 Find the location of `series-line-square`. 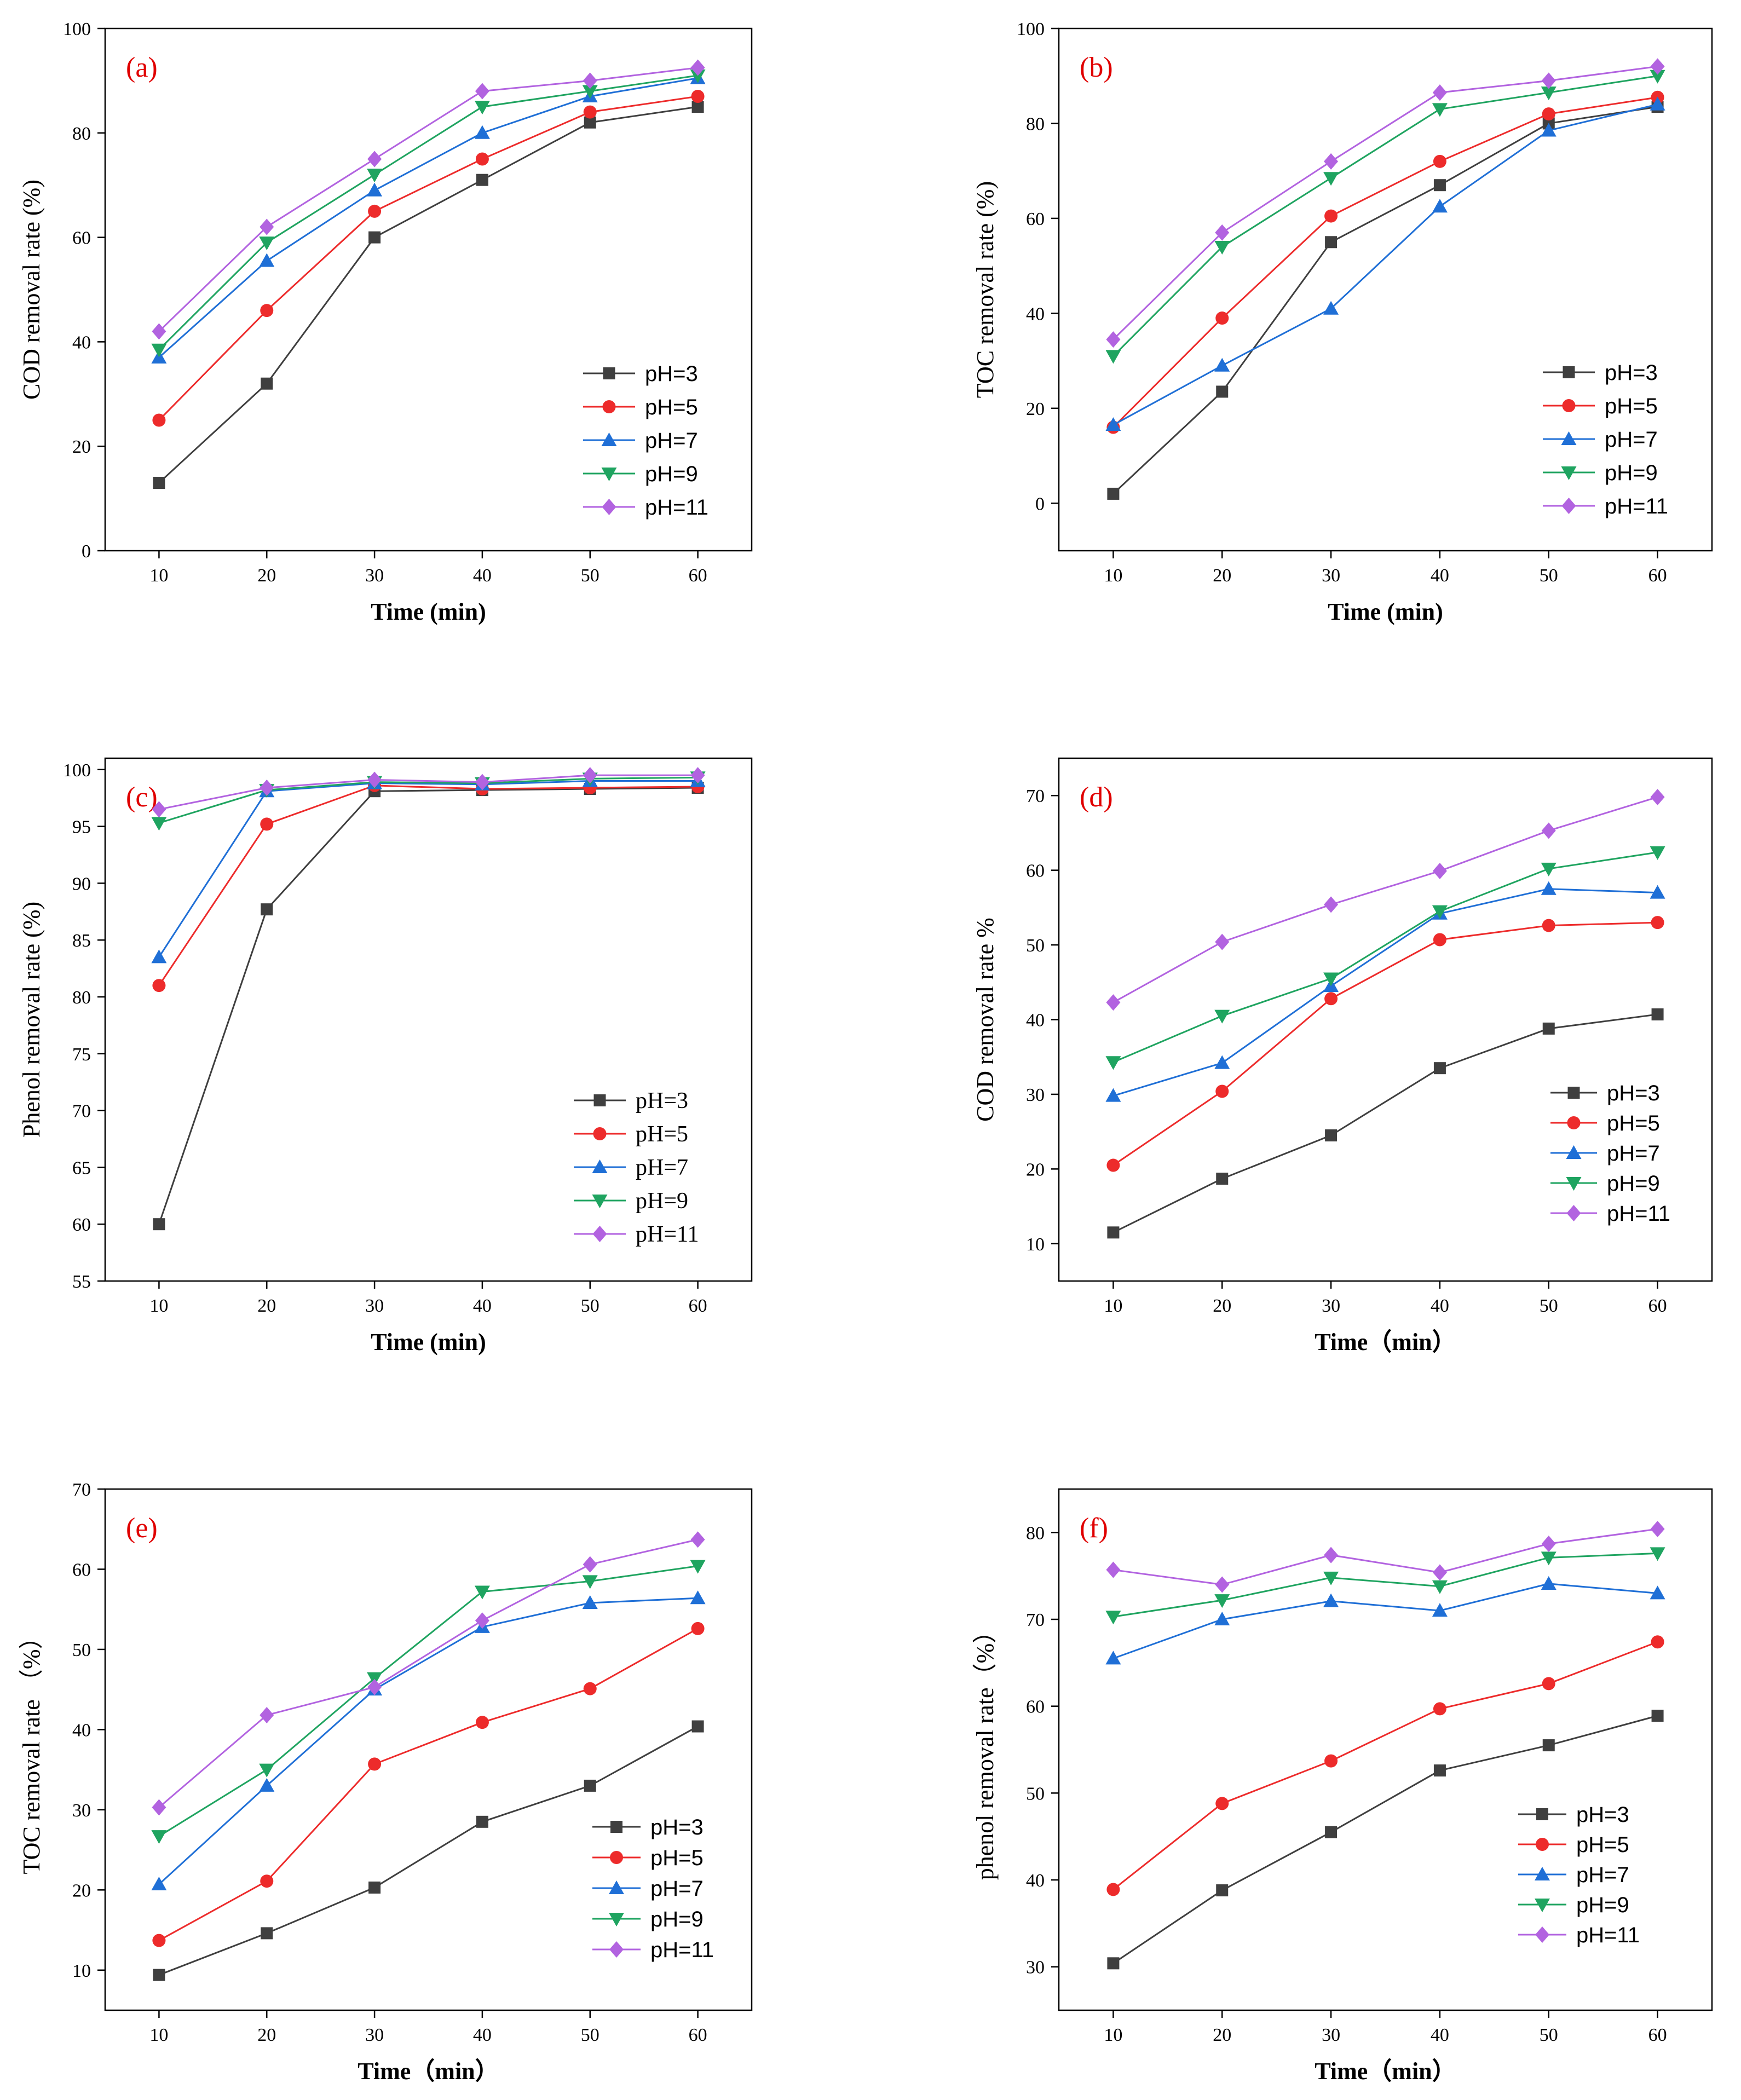

series-line-square is located at coordinates (1385, 1123).